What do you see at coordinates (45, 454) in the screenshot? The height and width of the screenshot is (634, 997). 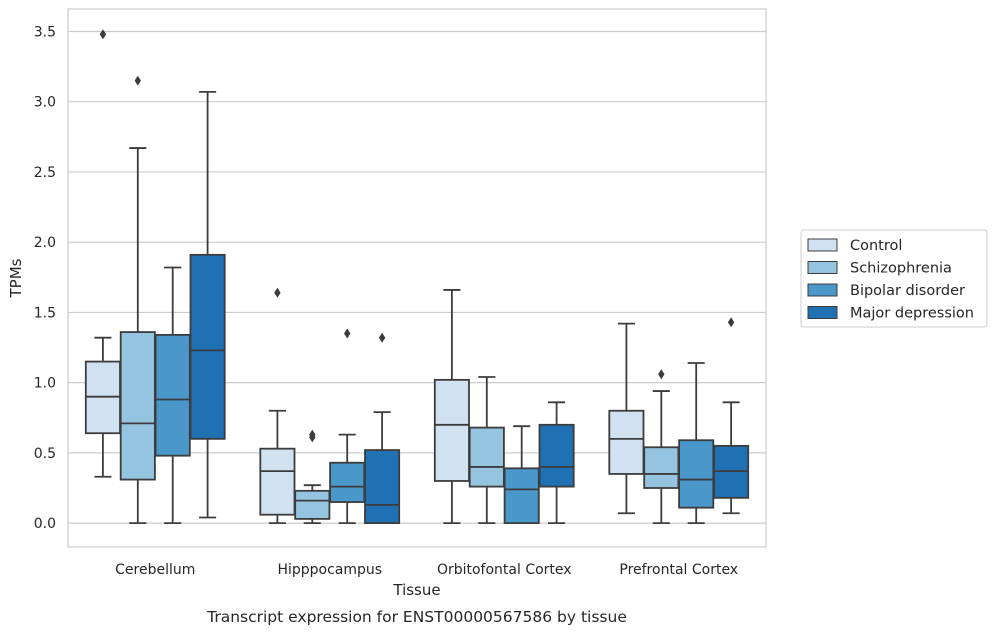 I see `y-tick-label: 0.5` at bounding box center [45, 454].